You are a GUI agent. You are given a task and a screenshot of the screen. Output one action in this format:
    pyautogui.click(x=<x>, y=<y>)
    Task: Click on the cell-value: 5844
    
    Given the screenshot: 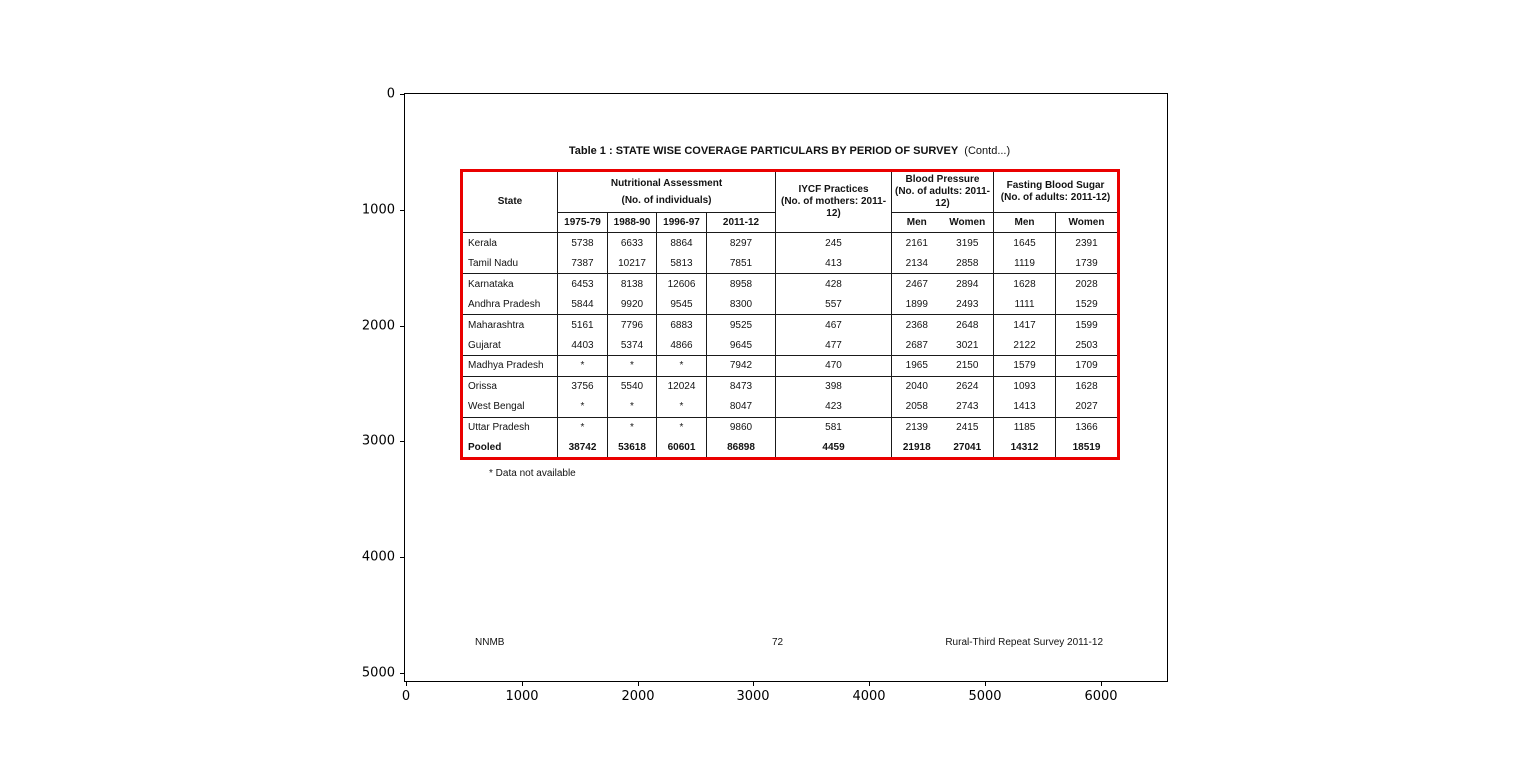 What is the action you would take?
    pyautogui.click(x=582, y=304)
    